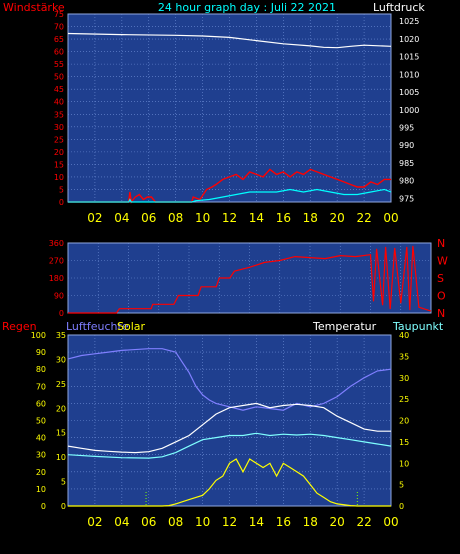 This screenshot has width=460, height=554. Describe the element at coordinates (41, 403) in the screenshot. I see `y-tick-label: 60` at that location.